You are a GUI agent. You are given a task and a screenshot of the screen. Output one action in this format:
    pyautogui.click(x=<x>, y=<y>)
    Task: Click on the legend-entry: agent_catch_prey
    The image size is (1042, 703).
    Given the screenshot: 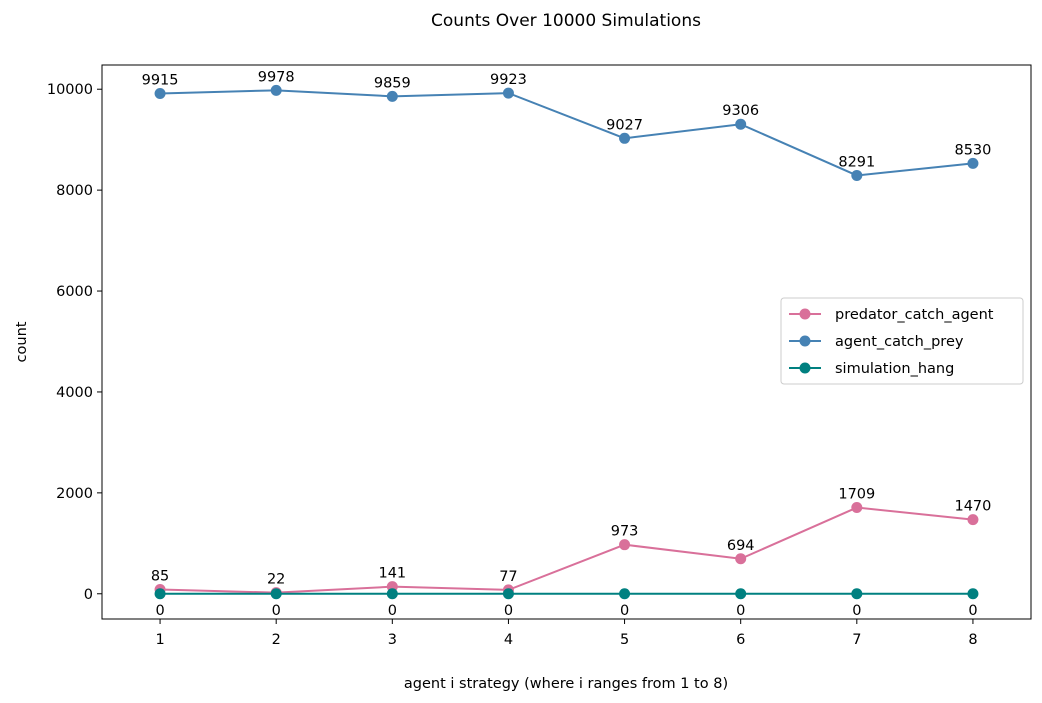 What is the action you would take?
    pyautogui.click(x=876, y=342)
    